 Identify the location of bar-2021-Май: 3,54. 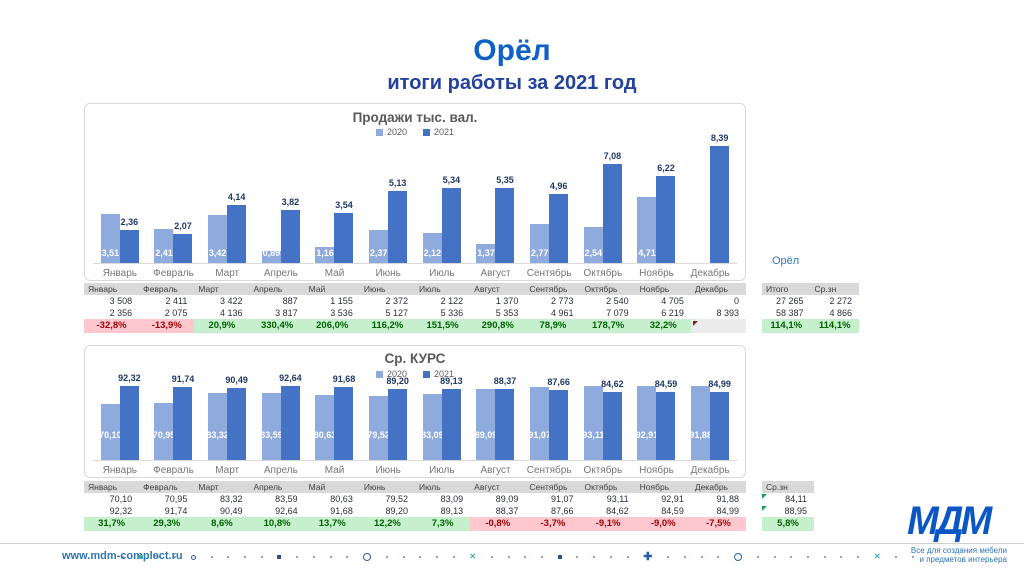
(344, 231).